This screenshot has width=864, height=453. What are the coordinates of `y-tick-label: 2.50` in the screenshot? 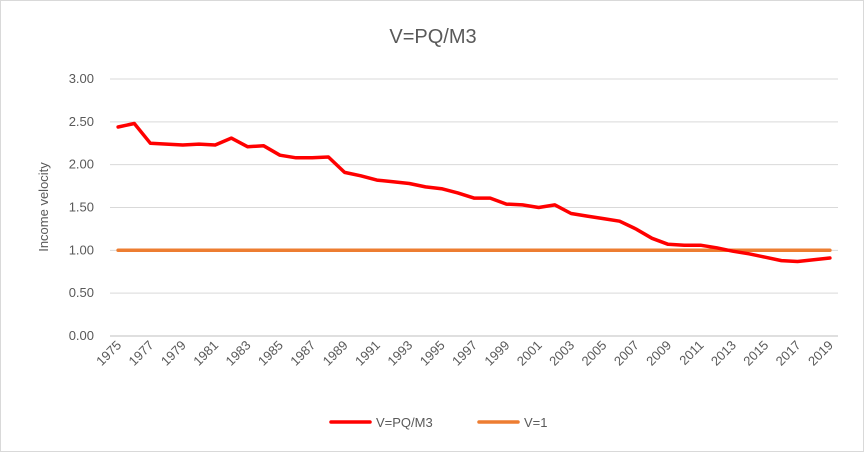 It's located at (81, 121).